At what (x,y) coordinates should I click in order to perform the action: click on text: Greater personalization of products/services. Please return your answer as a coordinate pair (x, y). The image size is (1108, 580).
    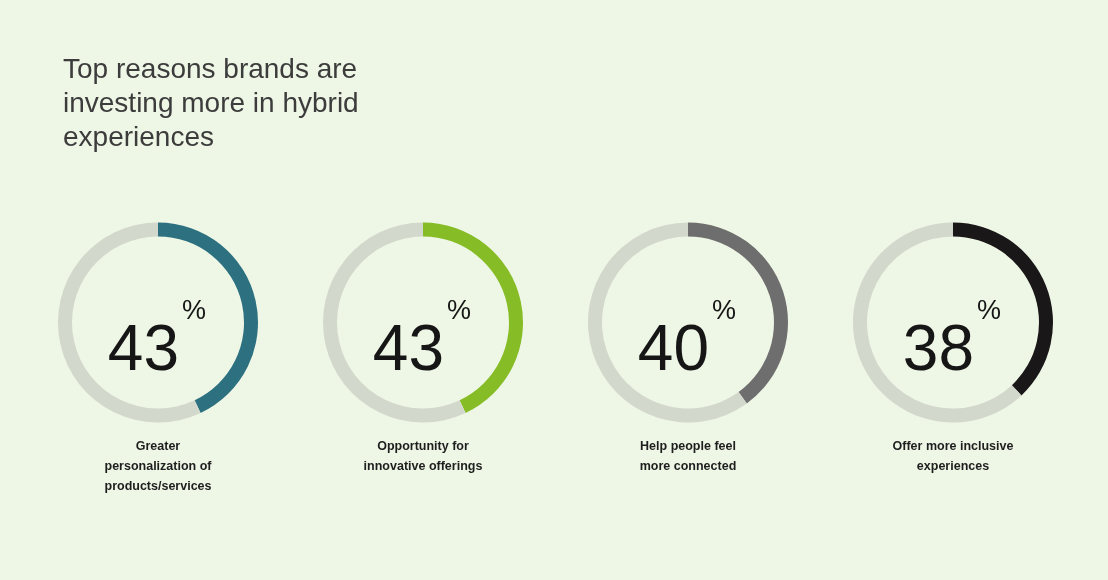
    Looking at the image, I should click on (158, 466).